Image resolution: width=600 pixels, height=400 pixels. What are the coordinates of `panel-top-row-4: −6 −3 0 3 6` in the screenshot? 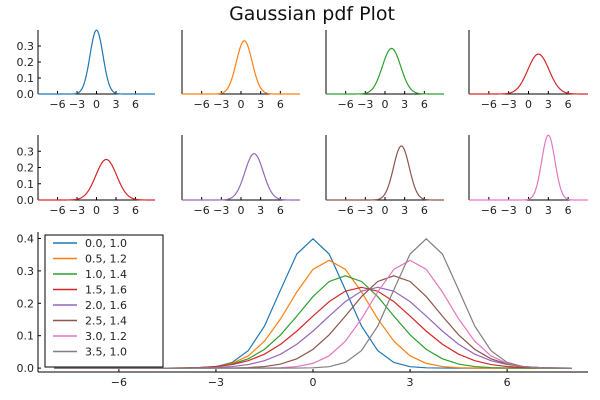 It's located at (528, 70).